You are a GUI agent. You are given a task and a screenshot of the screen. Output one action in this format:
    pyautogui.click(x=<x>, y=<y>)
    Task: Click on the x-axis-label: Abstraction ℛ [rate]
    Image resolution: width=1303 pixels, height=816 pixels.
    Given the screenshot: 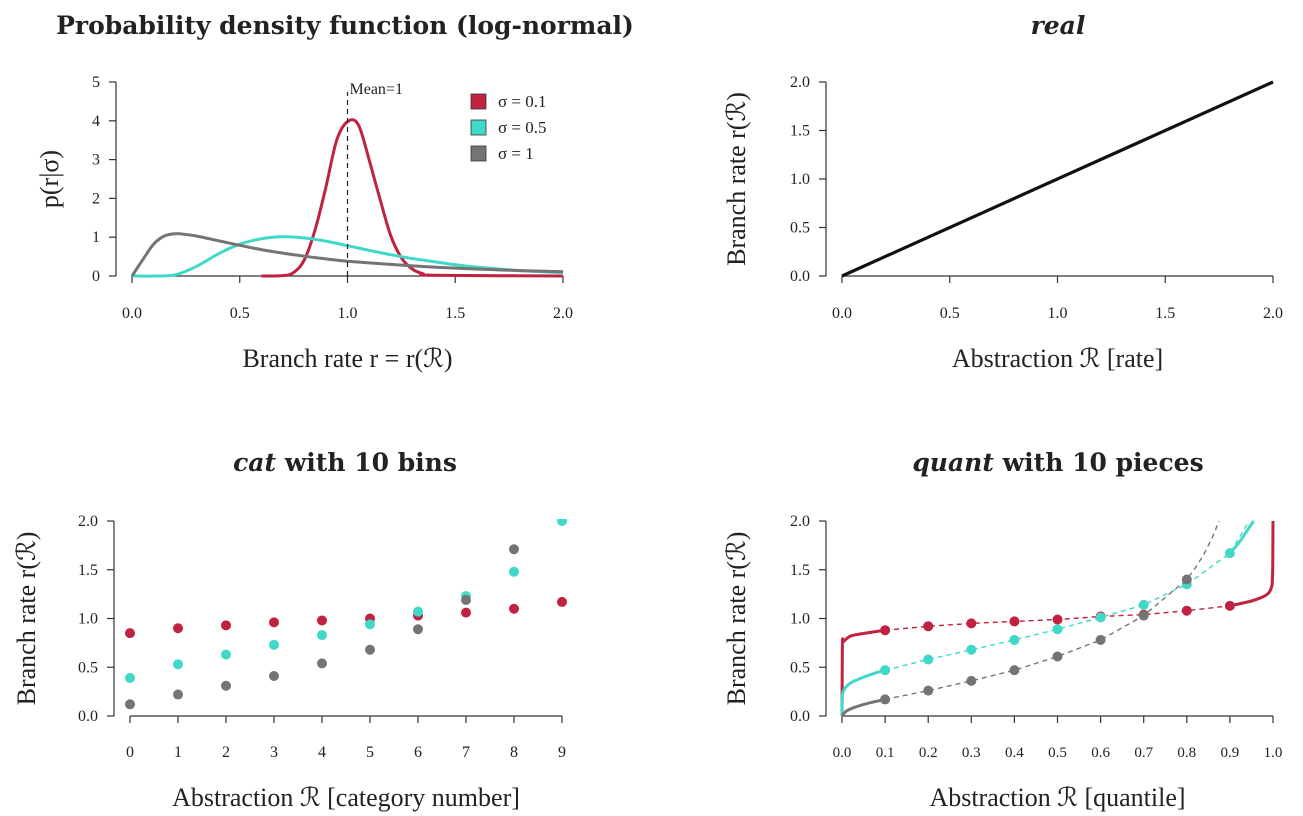 What is the action you would take?
    pyautogui.click(x=1057, y=358)
    